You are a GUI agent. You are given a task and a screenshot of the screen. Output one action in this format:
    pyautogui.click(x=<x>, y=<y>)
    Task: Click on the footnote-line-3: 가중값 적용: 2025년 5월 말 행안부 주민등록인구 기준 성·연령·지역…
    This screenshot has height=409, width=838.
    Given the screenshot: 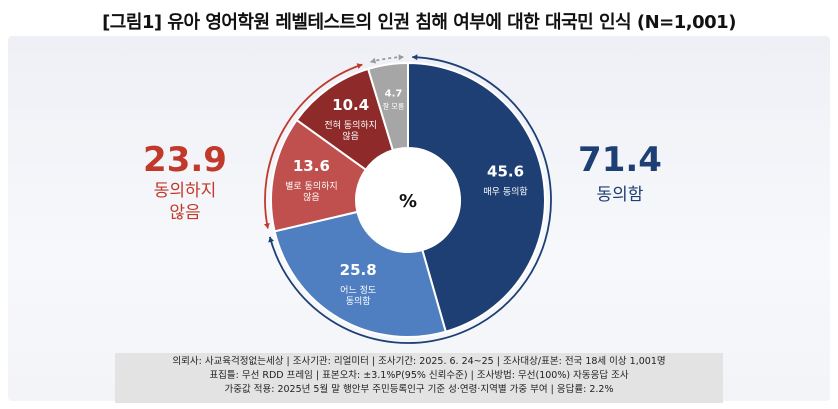 What is the action you would take?
    pyautogui.click(x=419, y=389)
    